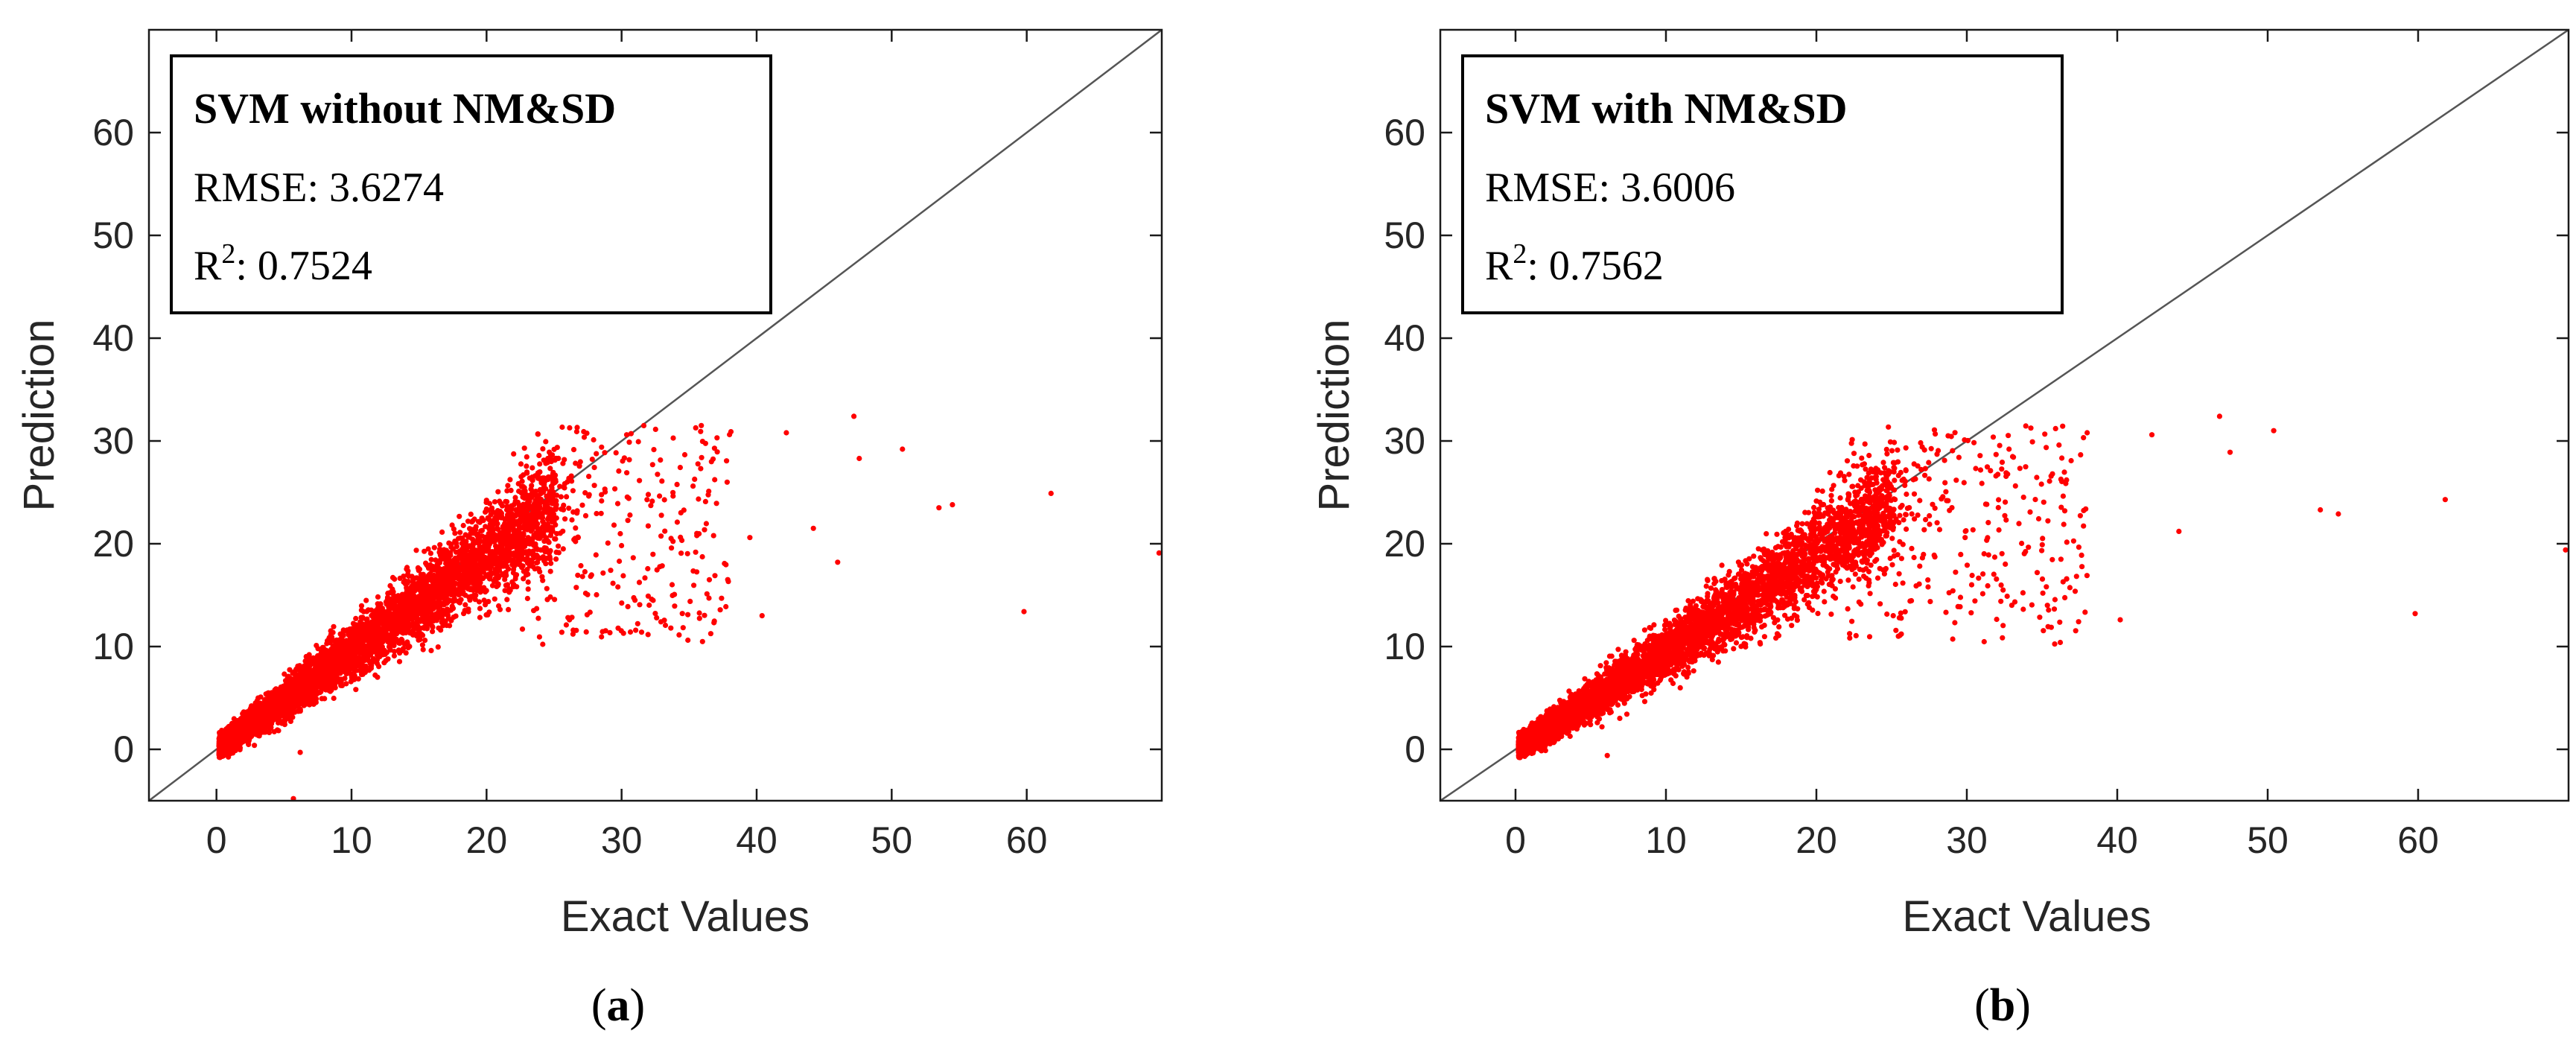 The image size is (2576, 1051). I want to click on data-points, so click(689, 607).